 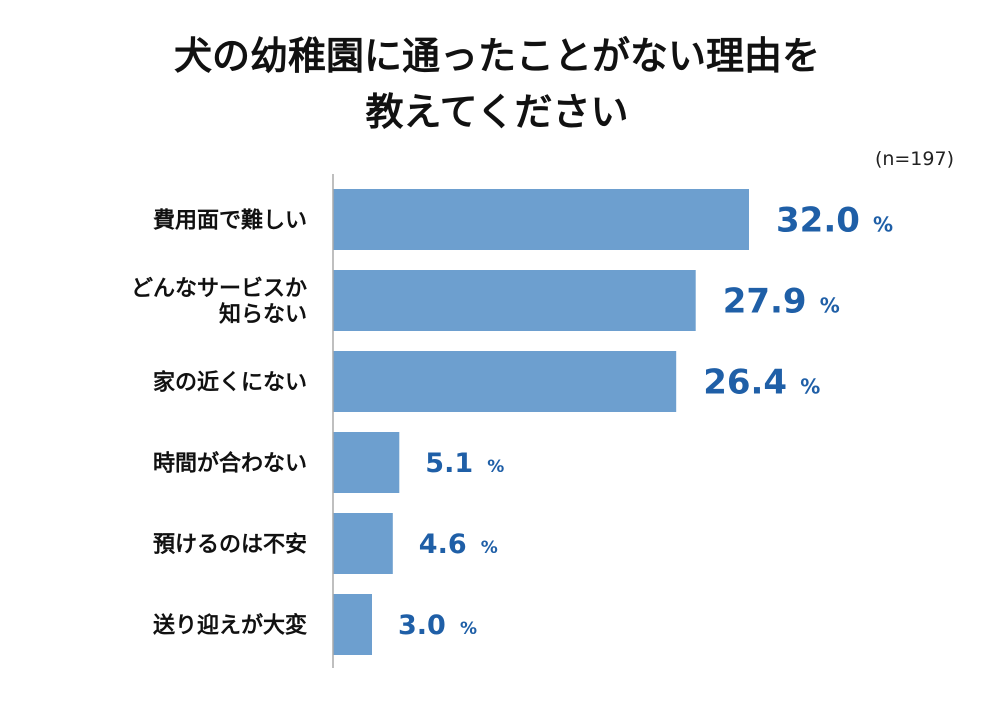 I want to click on value-label: 26.4, so click(x=745, y=383).